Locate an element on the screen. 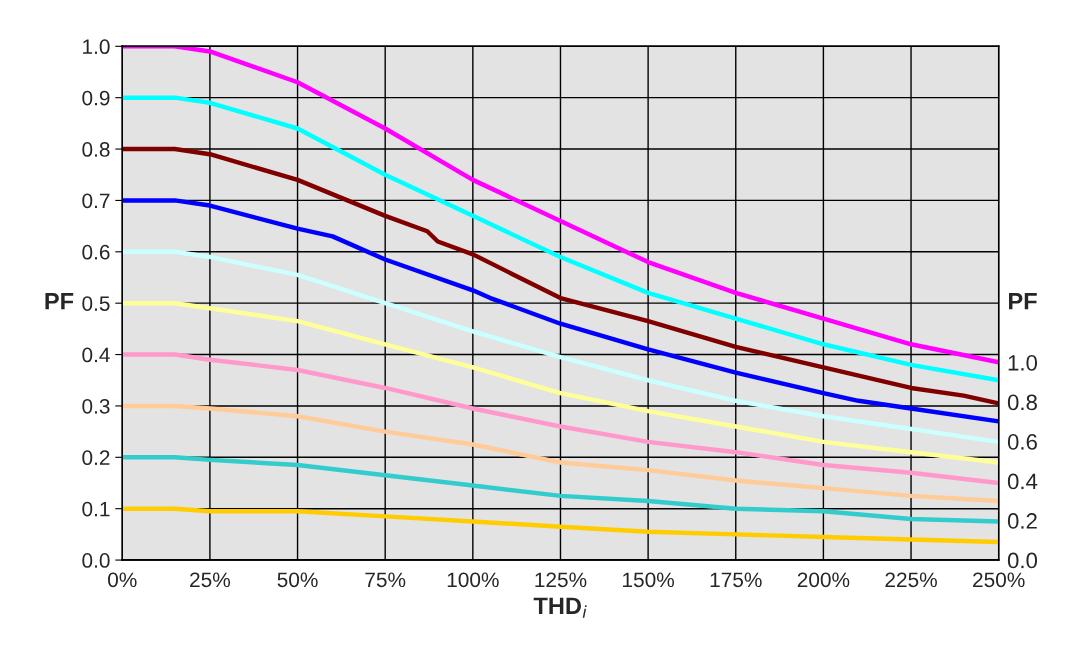  x-tick-label: 75% is located at coordinates (385, 580).